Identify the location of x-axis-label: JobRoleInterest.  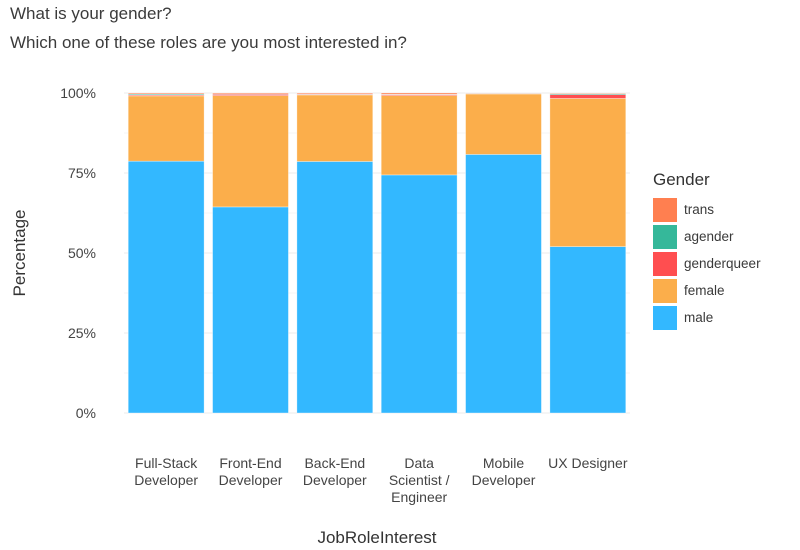
(376, 537).